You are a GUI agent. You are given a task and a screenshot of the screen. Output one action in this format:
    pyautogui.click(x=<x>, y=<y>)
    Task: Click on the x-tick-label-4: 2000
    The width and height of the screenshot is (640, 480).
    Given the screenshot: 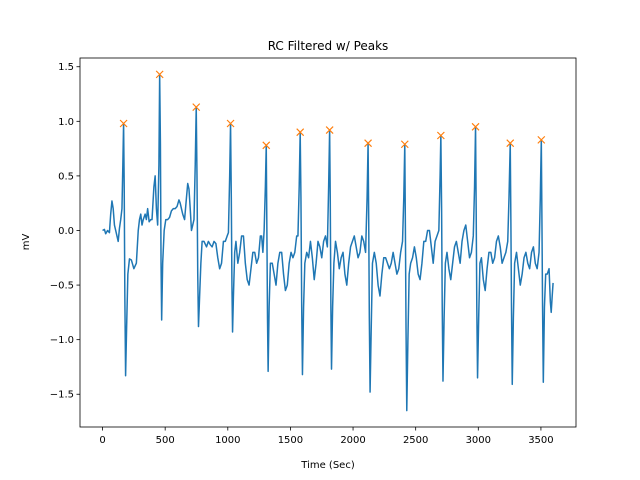 What is the action you would take?
    pyautogui.click(x=352, y=440)
    